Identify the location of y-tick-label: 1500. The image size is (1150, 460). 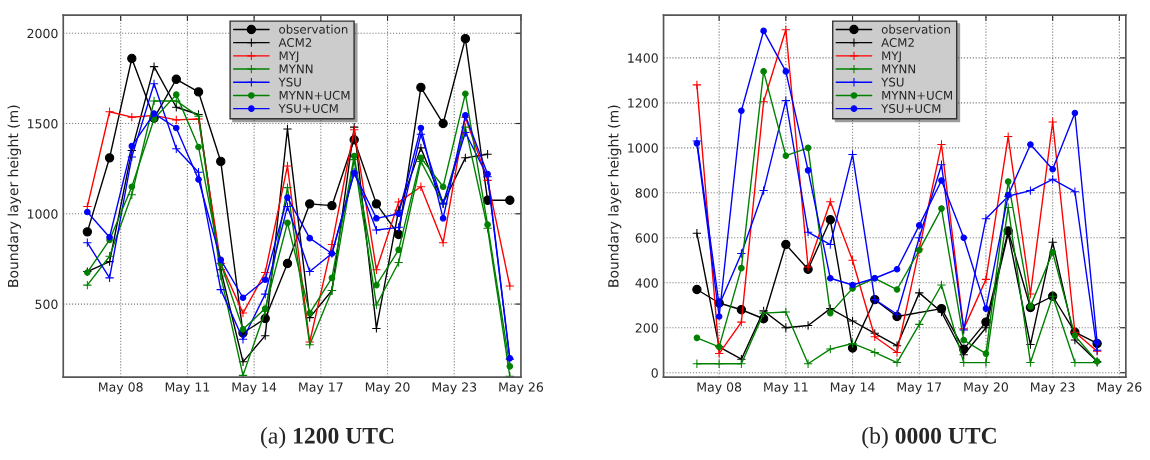
(42, 123).